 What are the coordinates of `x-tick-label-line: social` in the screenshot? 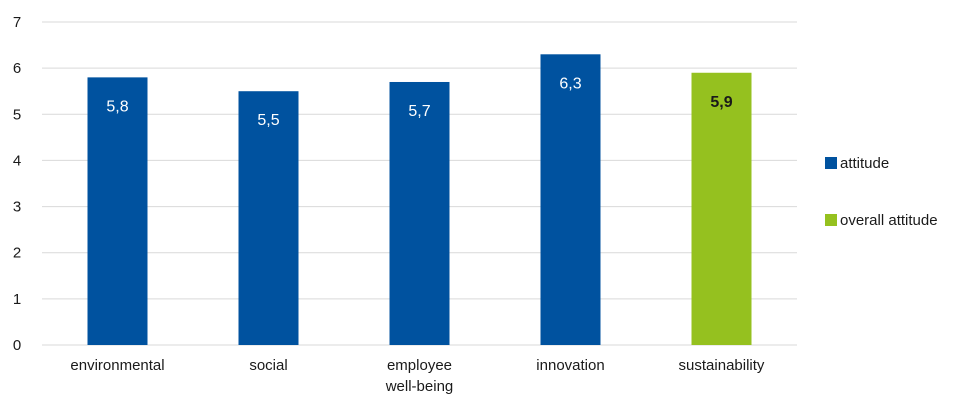 It's located at (268, 365).